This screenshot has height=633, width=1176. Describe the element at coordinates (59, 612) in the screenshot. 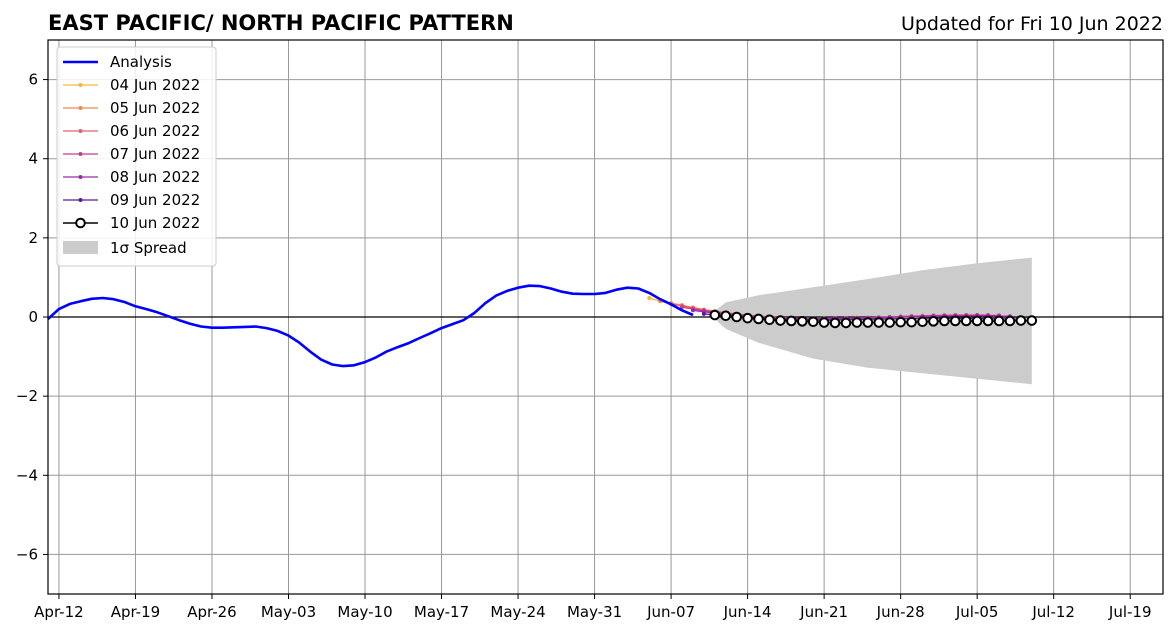

I see `x-tick-label: Apr-12` at that location.